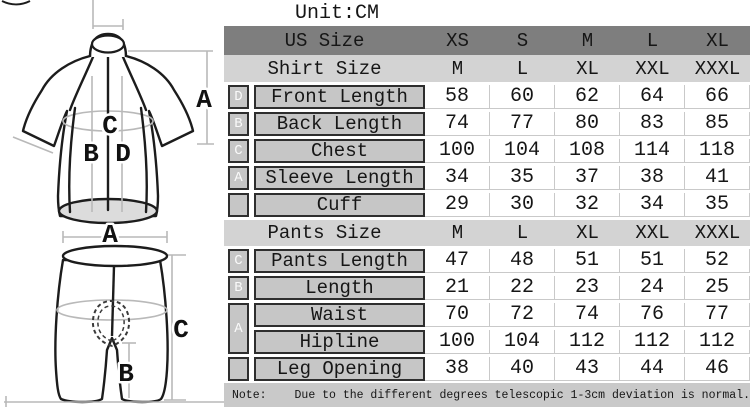 This screenshot has height=407, width=750. What do you see at coordinates (652, 68) in the screenshot?
I see `shirt-size-value: XXL` at bounding box center [652, 68].